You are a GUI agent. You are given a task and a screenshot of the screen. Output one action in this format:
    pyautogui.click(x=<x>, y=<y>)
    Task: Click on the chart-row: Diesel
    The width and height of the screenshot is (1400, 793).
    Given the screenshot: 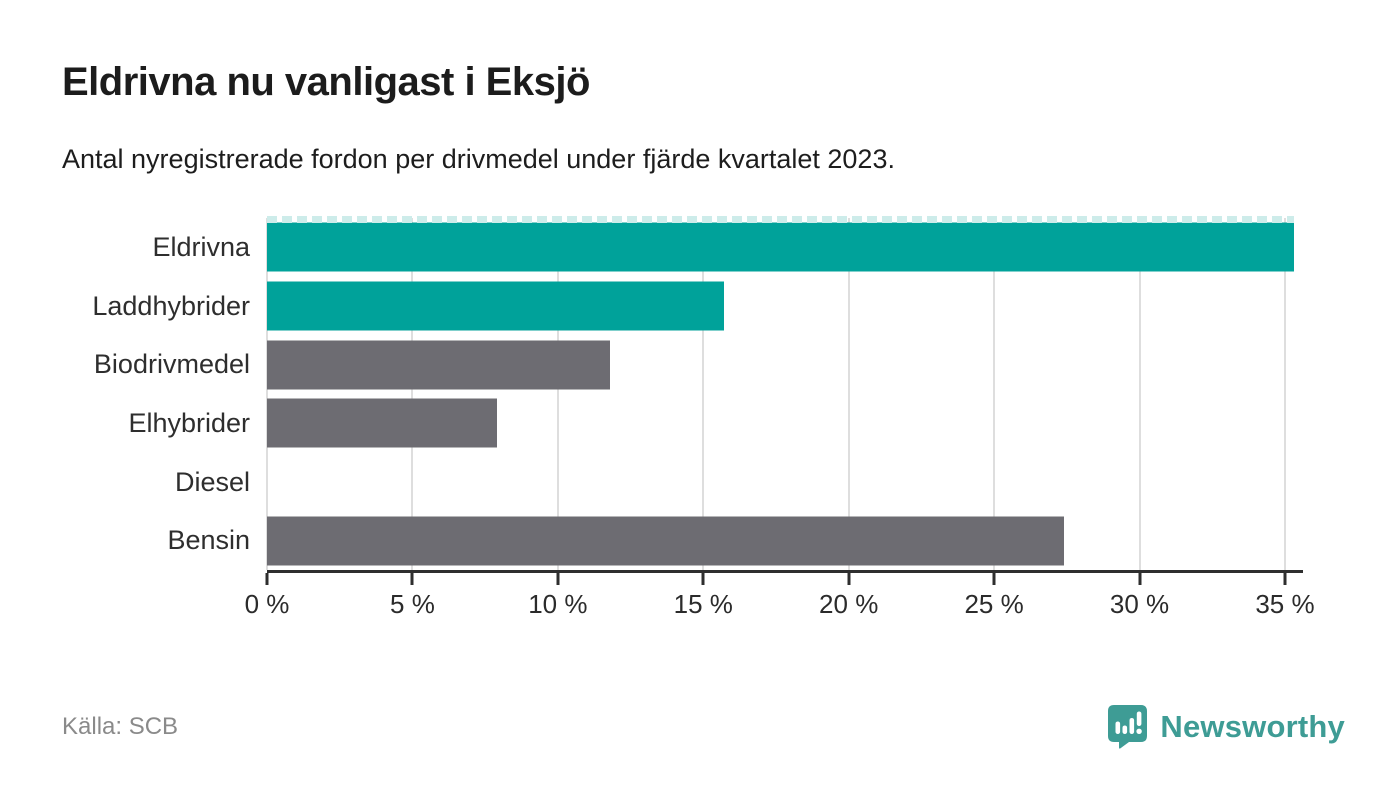 What is the action you would take?
    pyautogui.click(x=682, y=482)
    